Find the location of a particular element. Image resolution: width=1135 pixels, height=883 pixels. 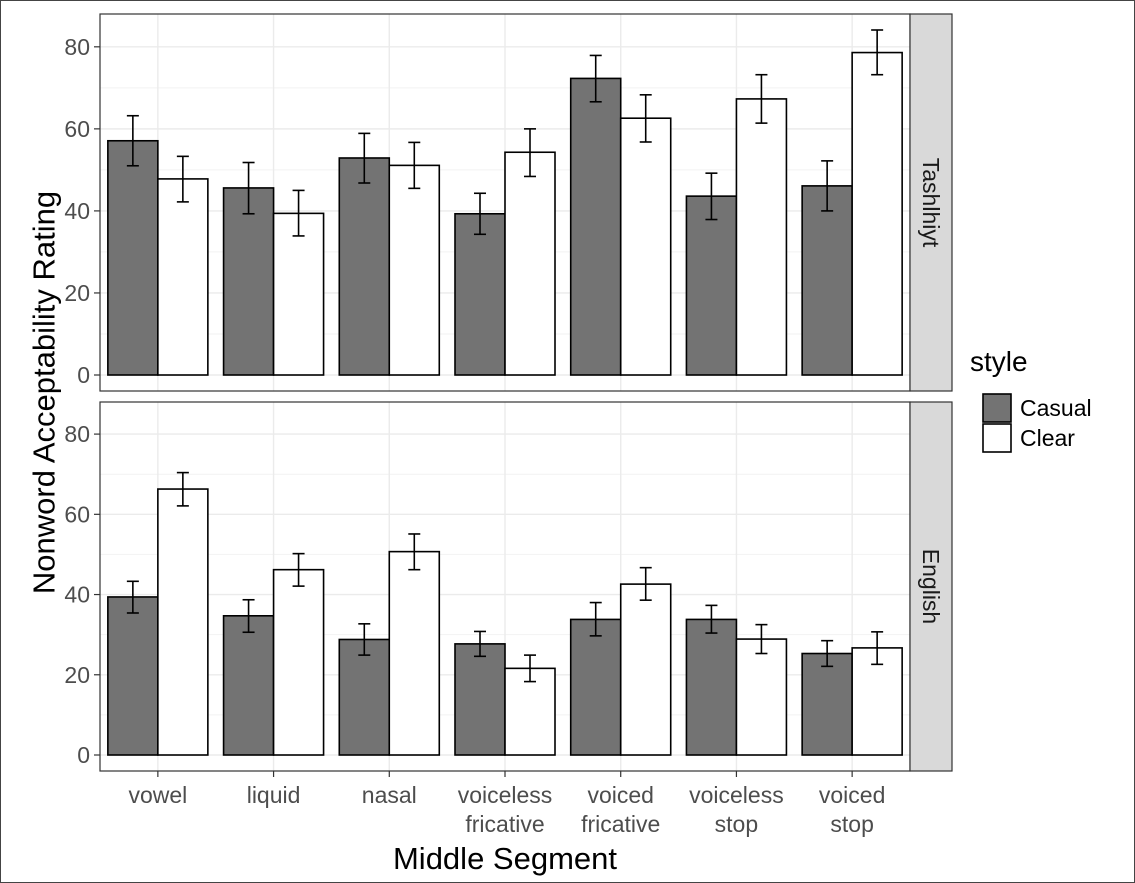

x-tick-label: vowel is located at coordinates (157, 795).